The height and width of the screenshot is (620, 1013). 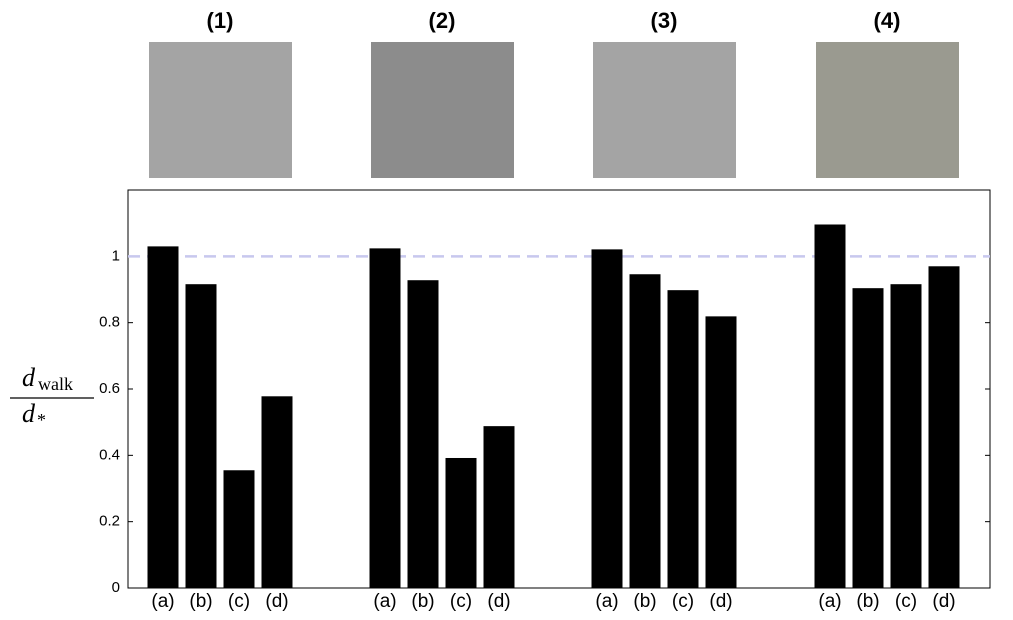 I want to click on y-tick-label: 0.6, so click(x=109, y=388).